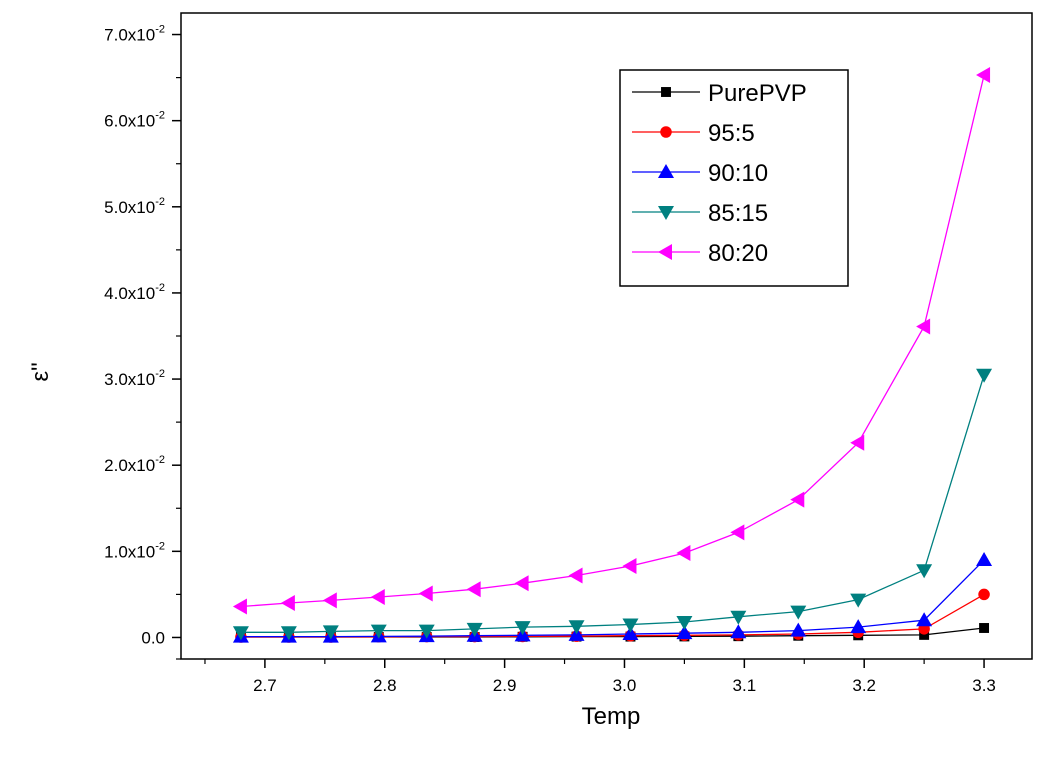 Image resolution: width=1053 pixels, height=757 pixels. I want to click on legend-item: 80:20, so click(700, 253).